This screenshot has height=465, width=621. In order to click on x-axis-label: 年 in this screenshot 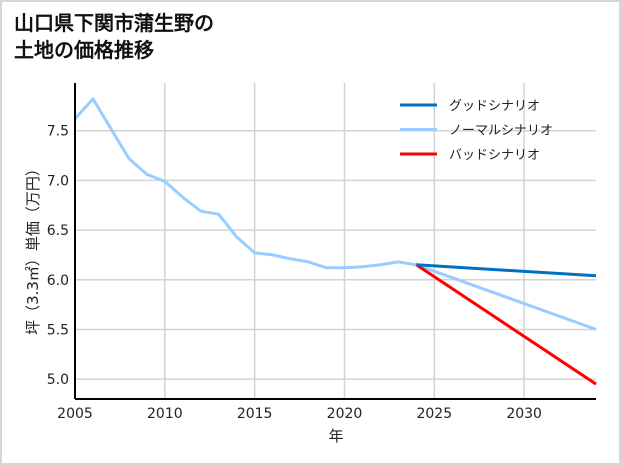, I will do `click(335, 436)`.